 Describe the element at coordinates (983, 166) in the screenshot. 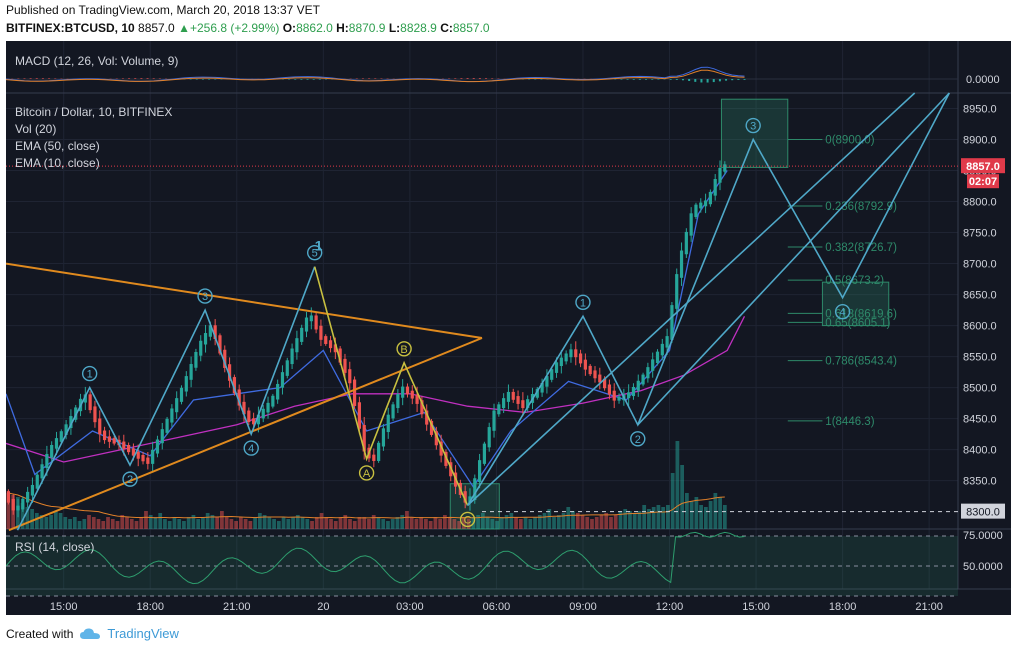

I see `last-price-tag` at that location.